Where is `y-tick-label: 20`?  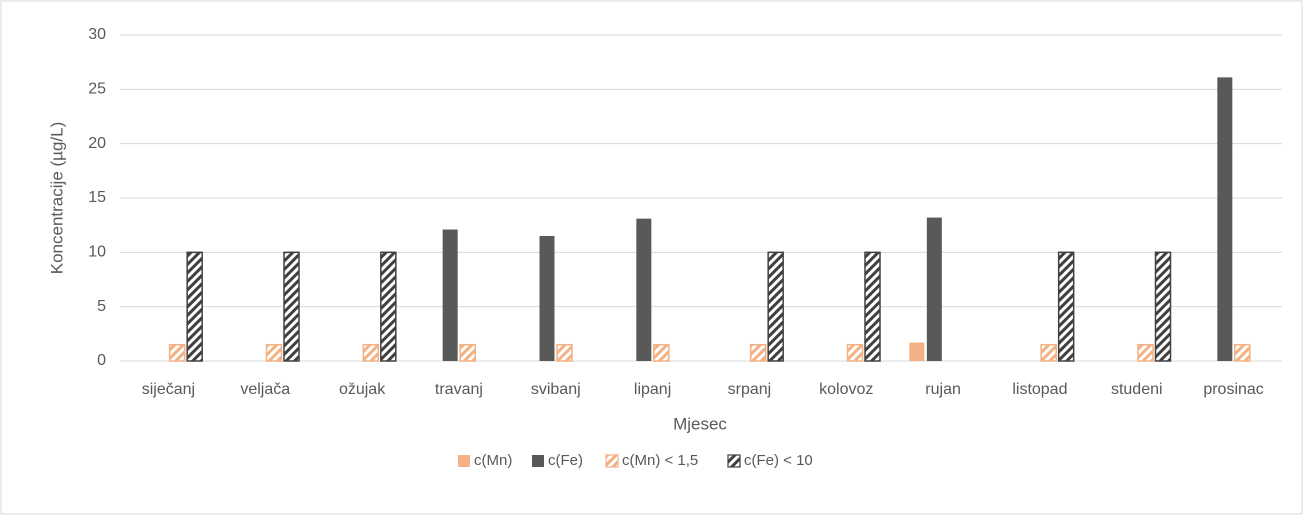 y-tick-label: 20 is located at coordinates (97, 143).